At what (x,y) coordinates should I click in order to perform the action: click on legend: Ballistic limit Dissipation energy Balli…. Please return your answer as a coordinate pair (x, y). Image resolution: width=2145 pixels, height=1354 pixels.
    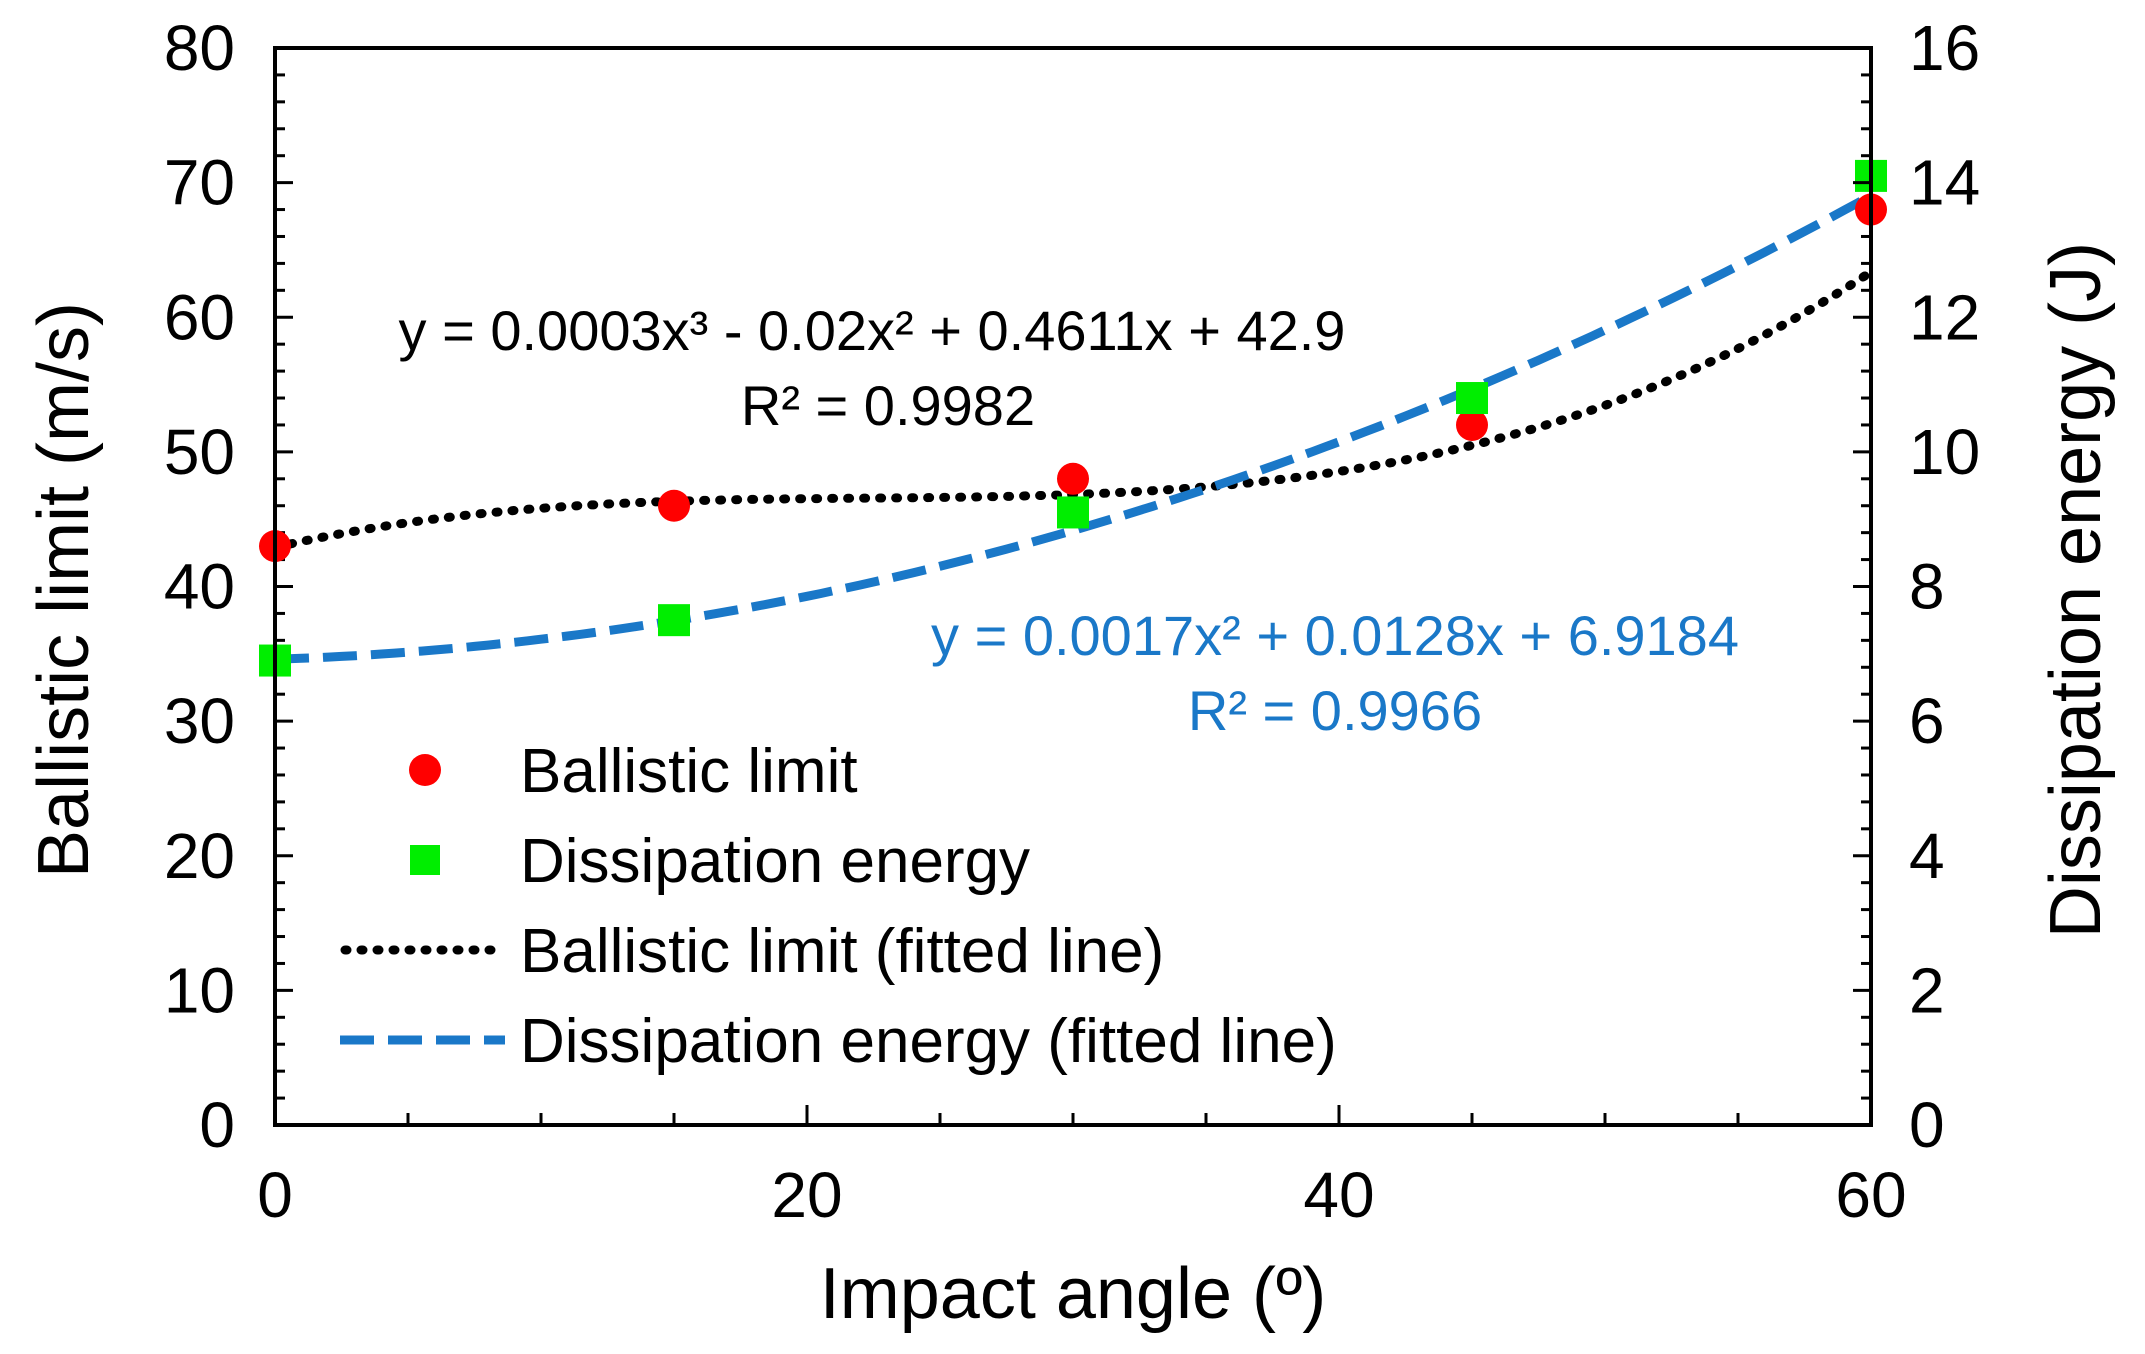
    Looking at the image, I should click on (838, 906).